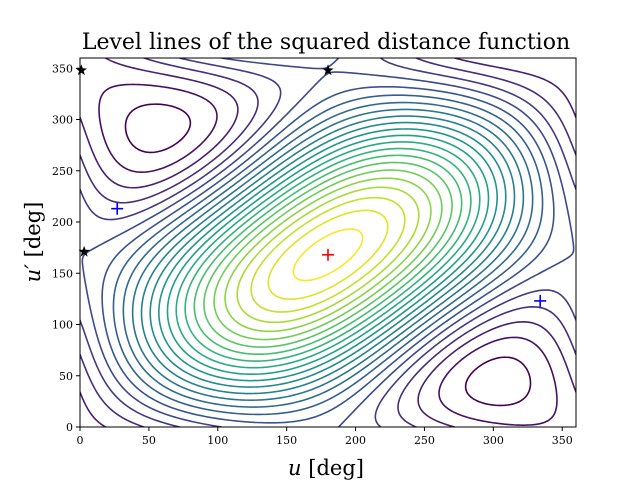 This screenshot has height=480, width=640. I want to click on x-tick-label: 0, so click(80, 440).